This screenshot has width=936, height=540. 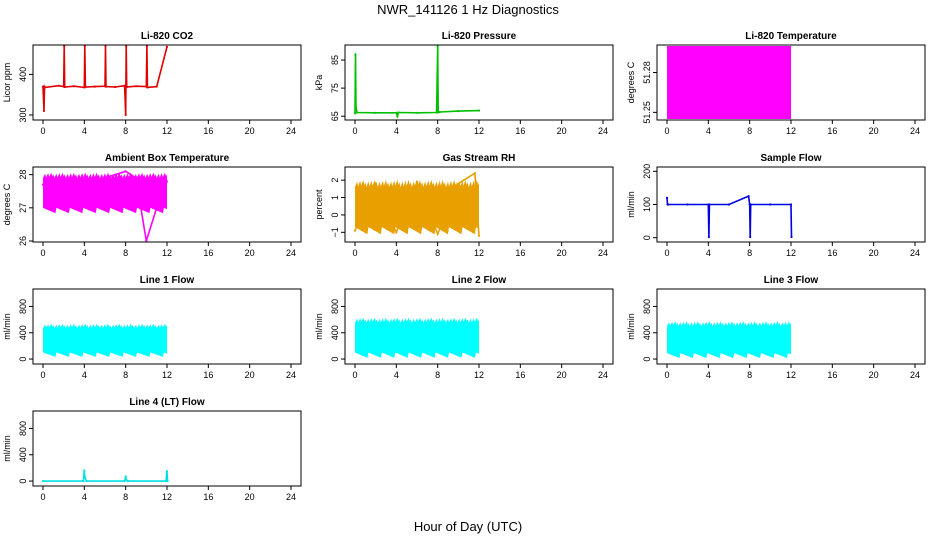 I want to click on y-tick-label: −1, so click(x=335, y=232).